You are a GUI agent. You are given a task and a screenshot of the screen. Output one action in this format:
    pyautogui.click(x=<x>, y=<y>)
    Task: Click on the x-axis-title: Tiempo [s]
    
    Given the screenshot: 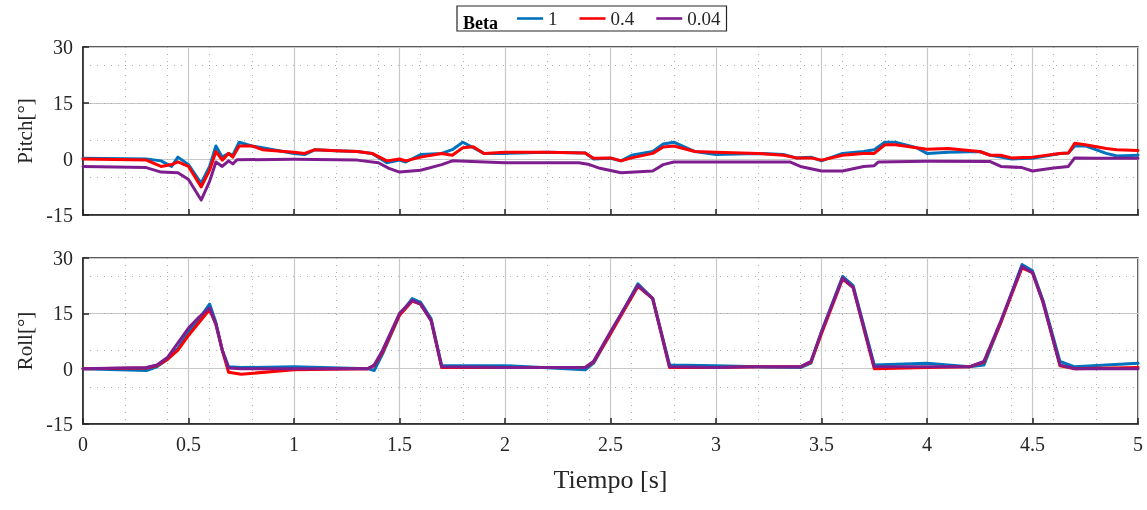 What is the action you would take?
    pyautogui.click(x=610, y=479)
    